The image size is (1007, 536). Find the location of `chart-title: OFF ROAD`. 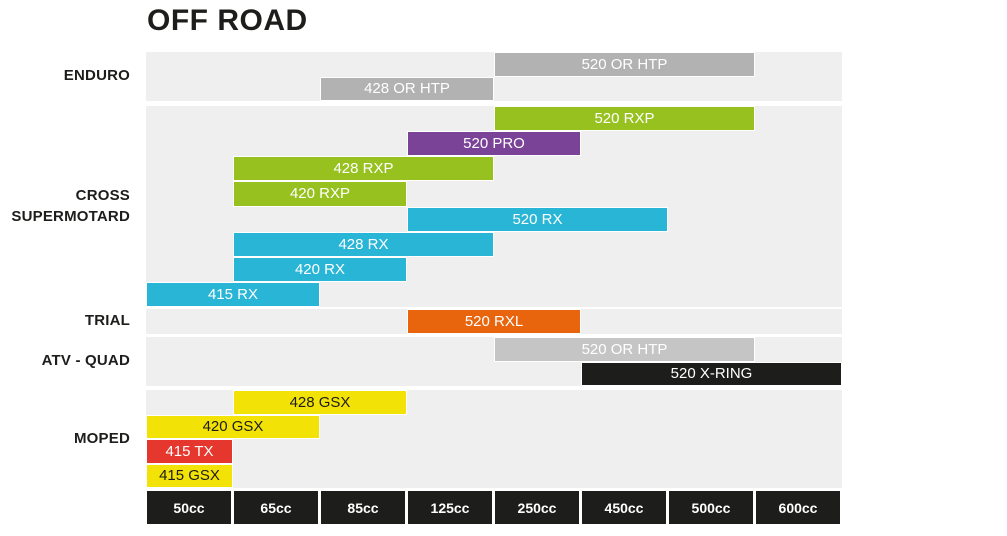

chart-title: OFF ROAD is located at coordinates (227, 20).